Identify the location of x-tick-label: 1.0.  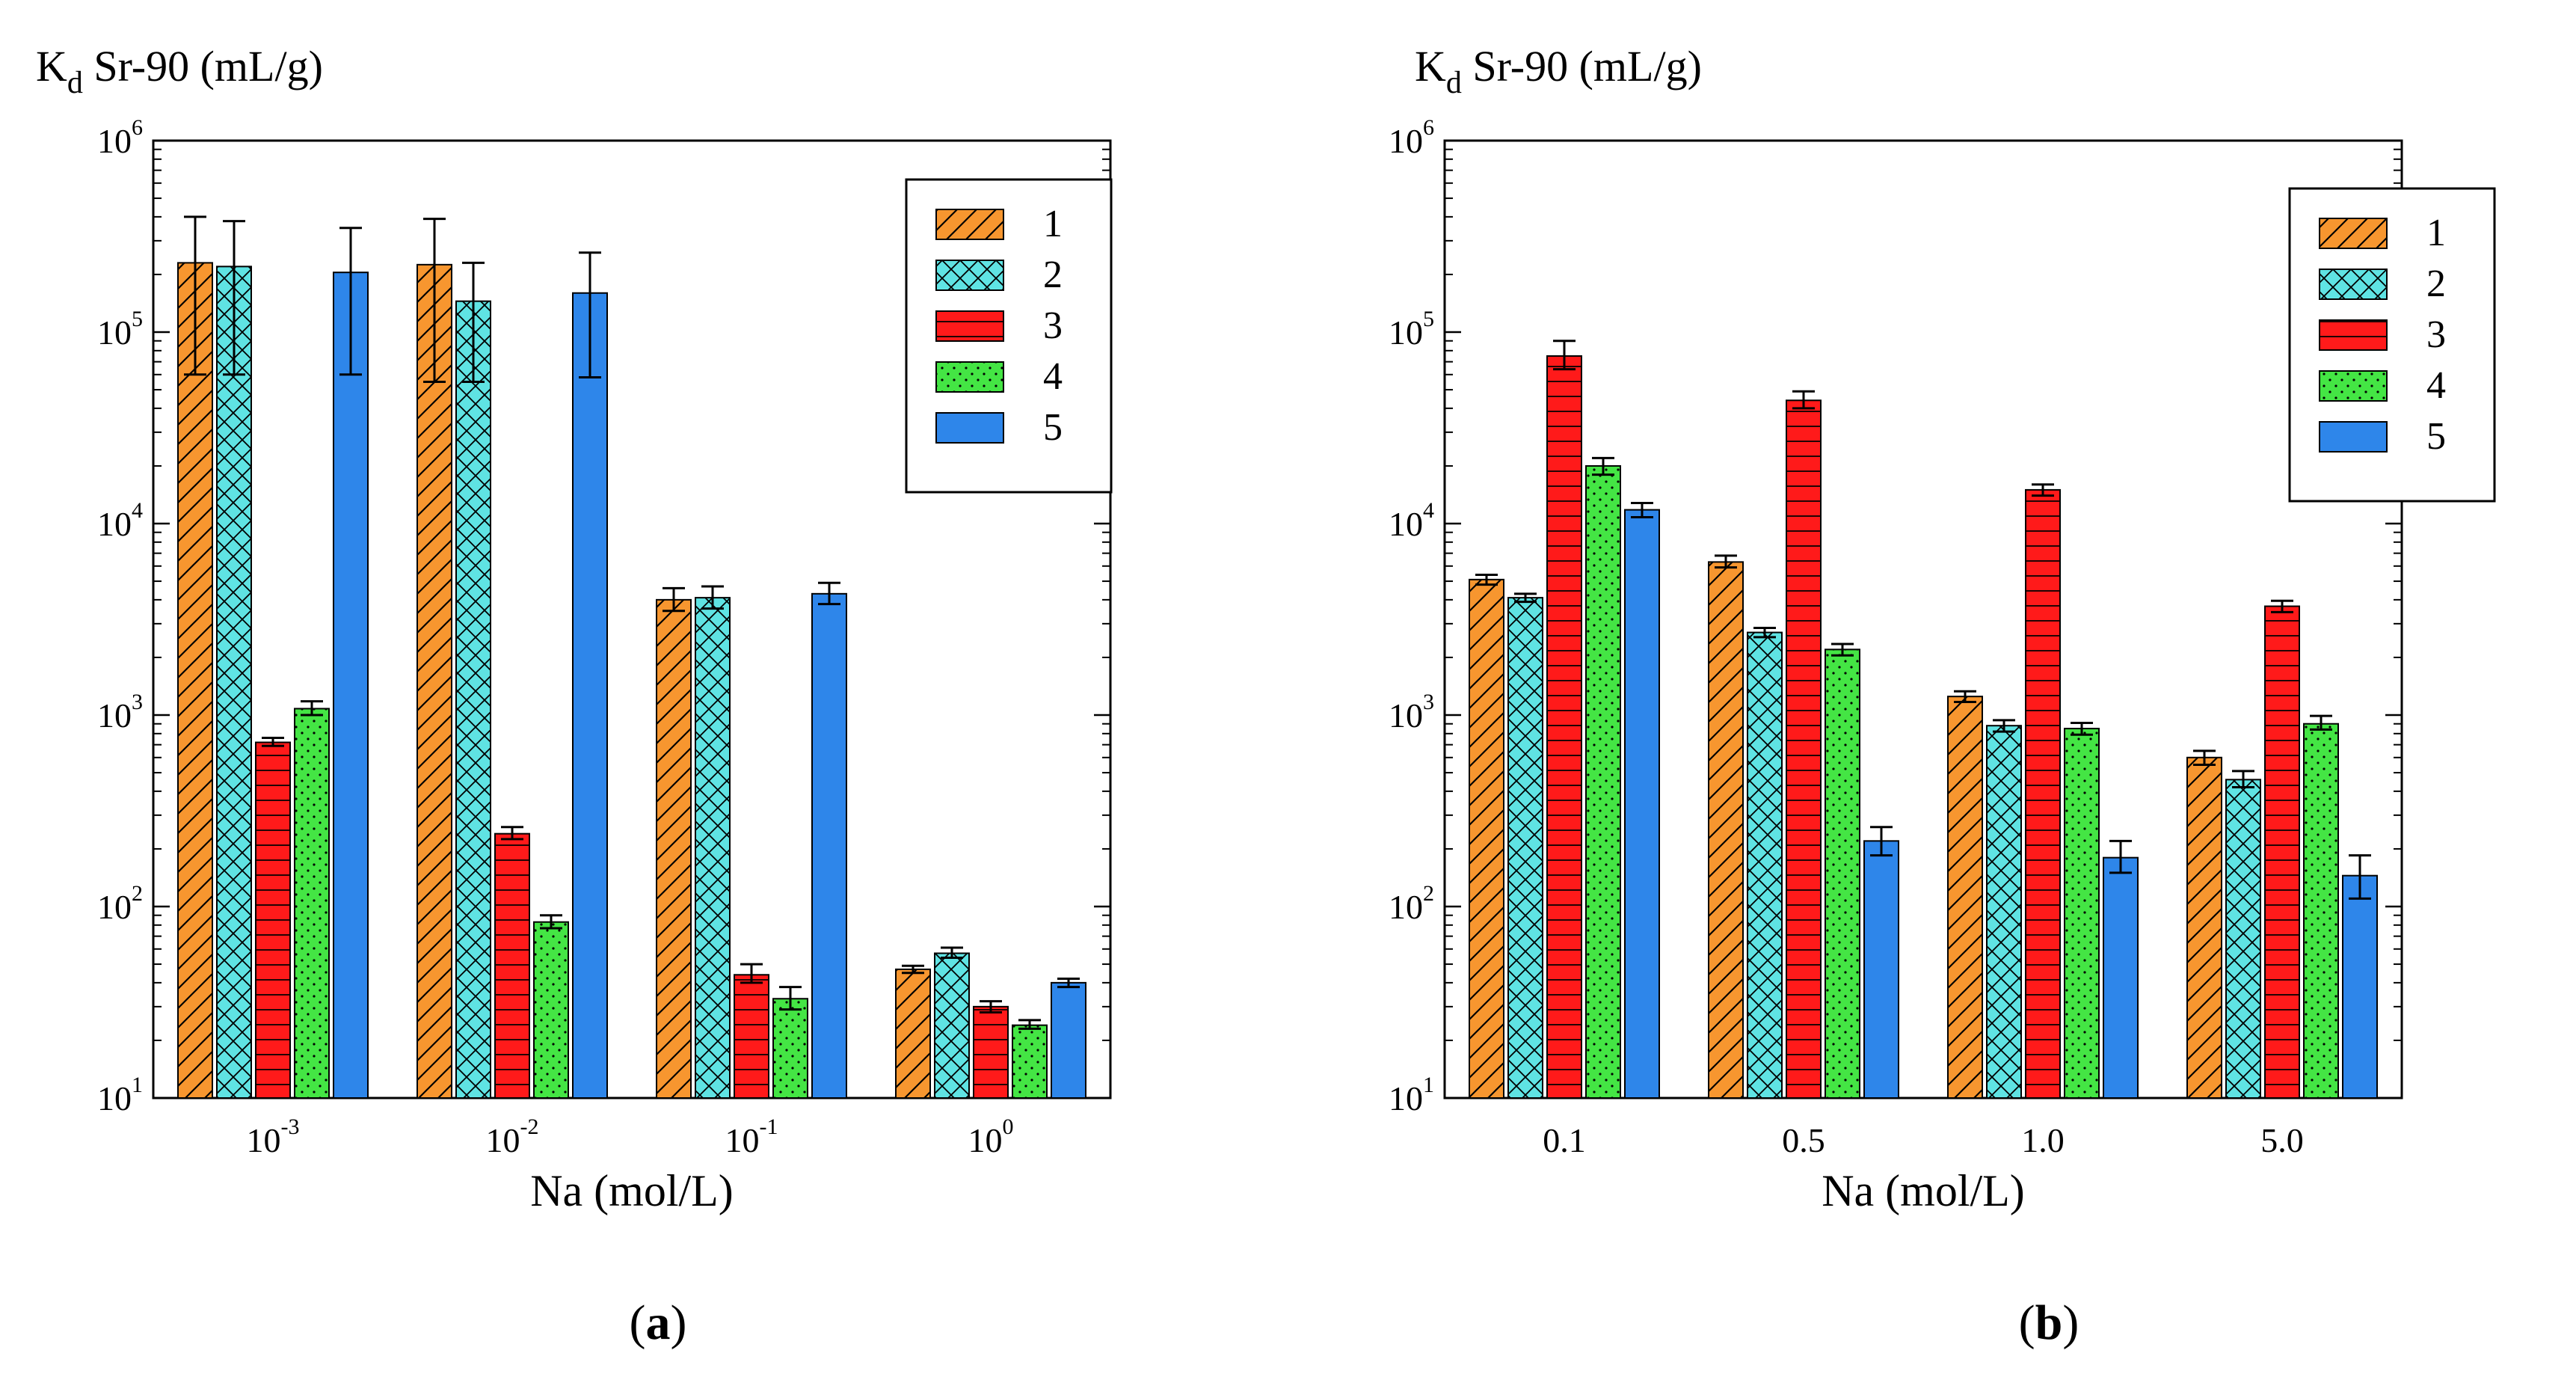
(2043, 1140).